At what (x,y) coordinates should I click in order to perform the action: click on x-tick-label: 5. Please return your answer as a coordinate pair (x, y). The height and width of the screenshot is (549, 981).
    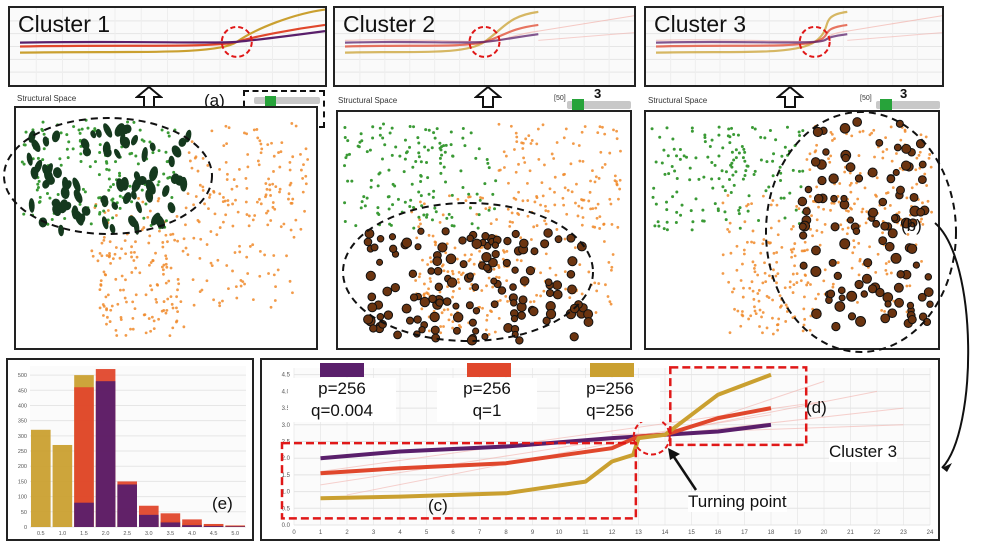
    Looking at the image, I should click on (427, 533).